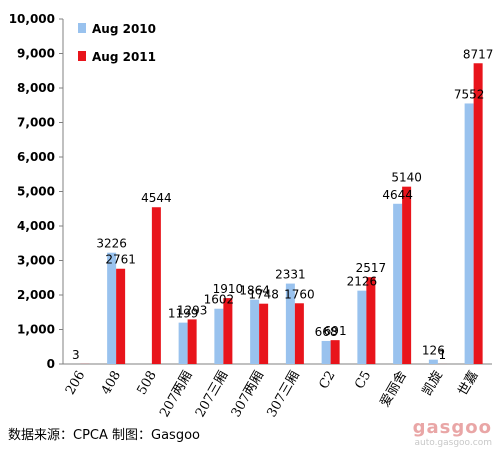  I want to click on data-label: 2517, so click(371, 268).